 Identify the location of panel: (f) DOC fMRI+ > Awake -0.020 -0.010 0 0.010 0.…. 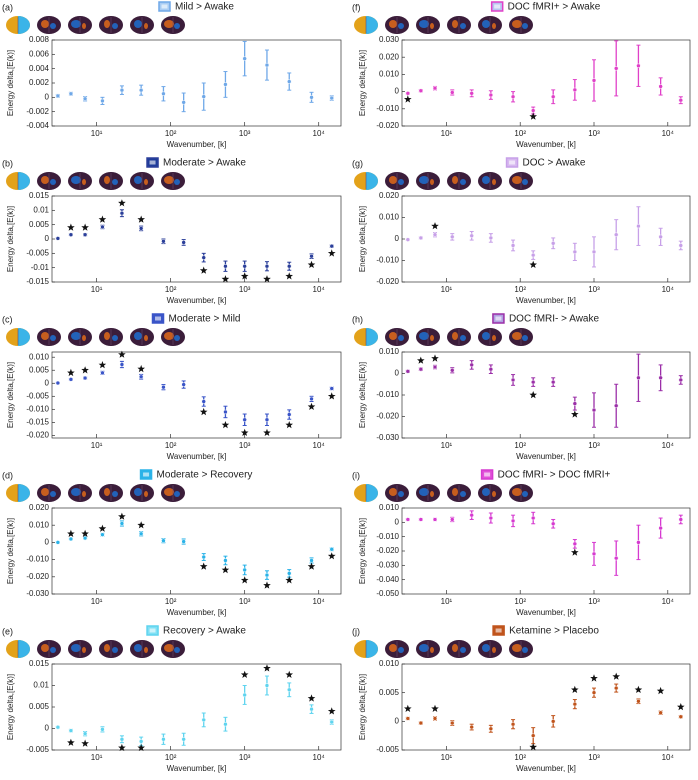
(521, 75).